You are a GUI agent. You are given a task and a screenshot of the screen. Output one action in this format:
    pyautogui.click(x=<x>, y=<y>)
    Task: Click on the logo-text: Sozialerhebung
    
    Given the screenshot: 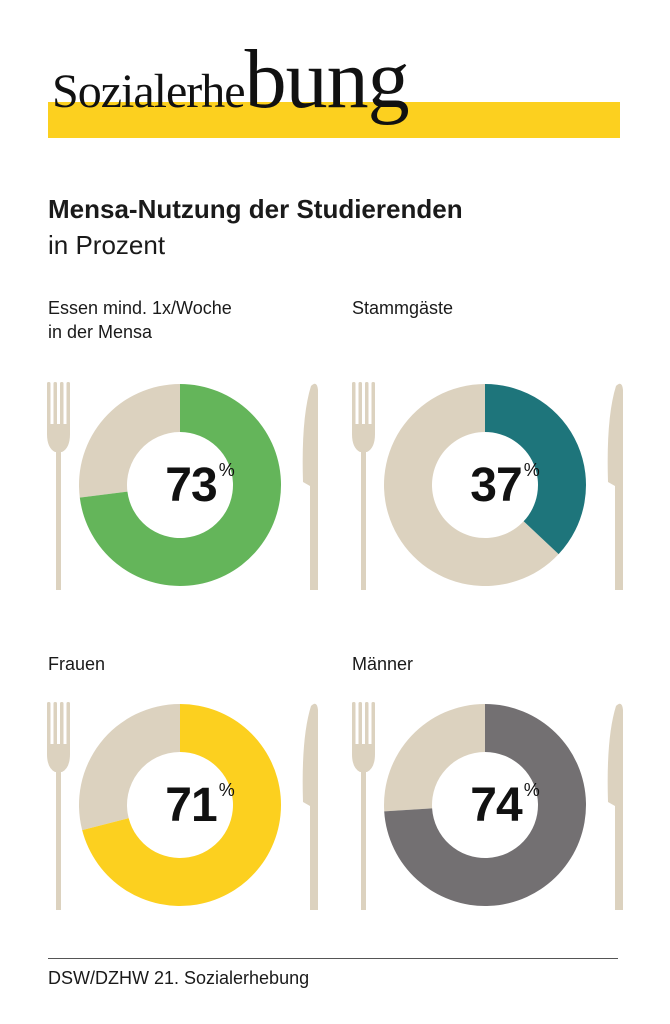 What is the action you would take?
    pyautogui.click(x=231, y=80)
    